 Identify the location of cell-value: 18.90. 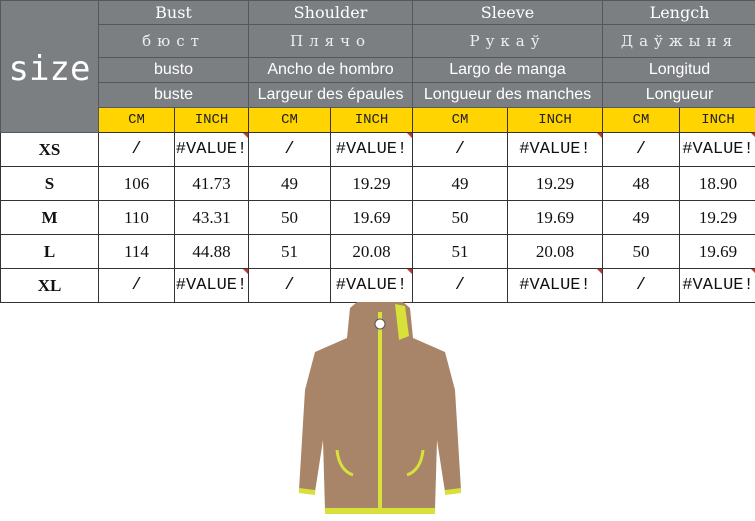
(718, 183).